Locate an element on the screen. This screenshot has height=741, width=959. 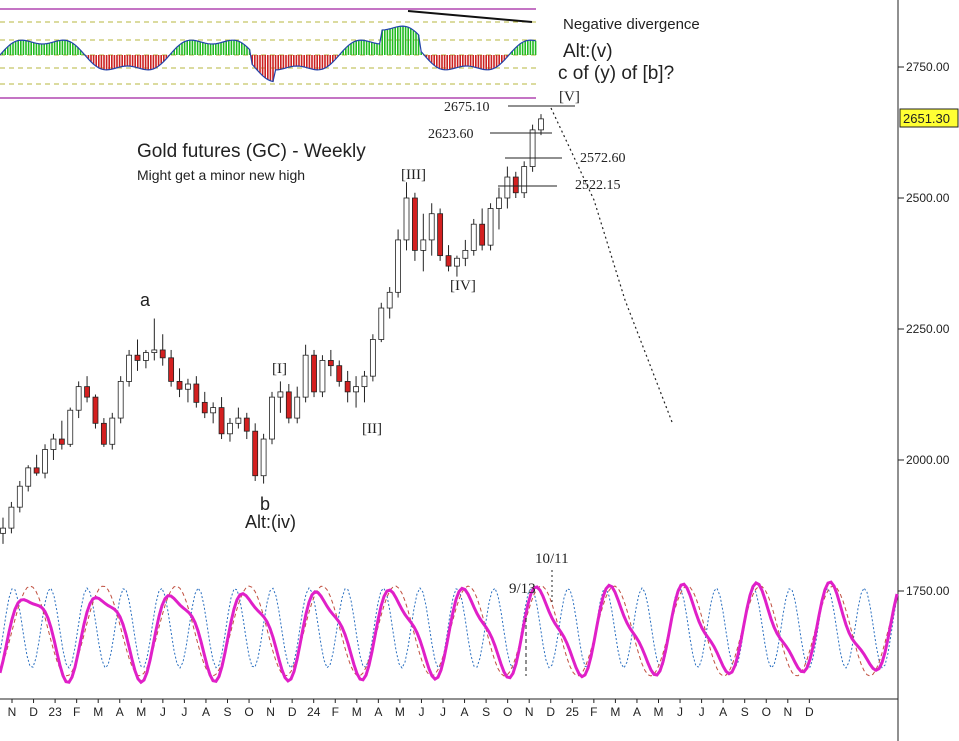
level-label-2522: 2522.15 is located at coordinates (598, 185).